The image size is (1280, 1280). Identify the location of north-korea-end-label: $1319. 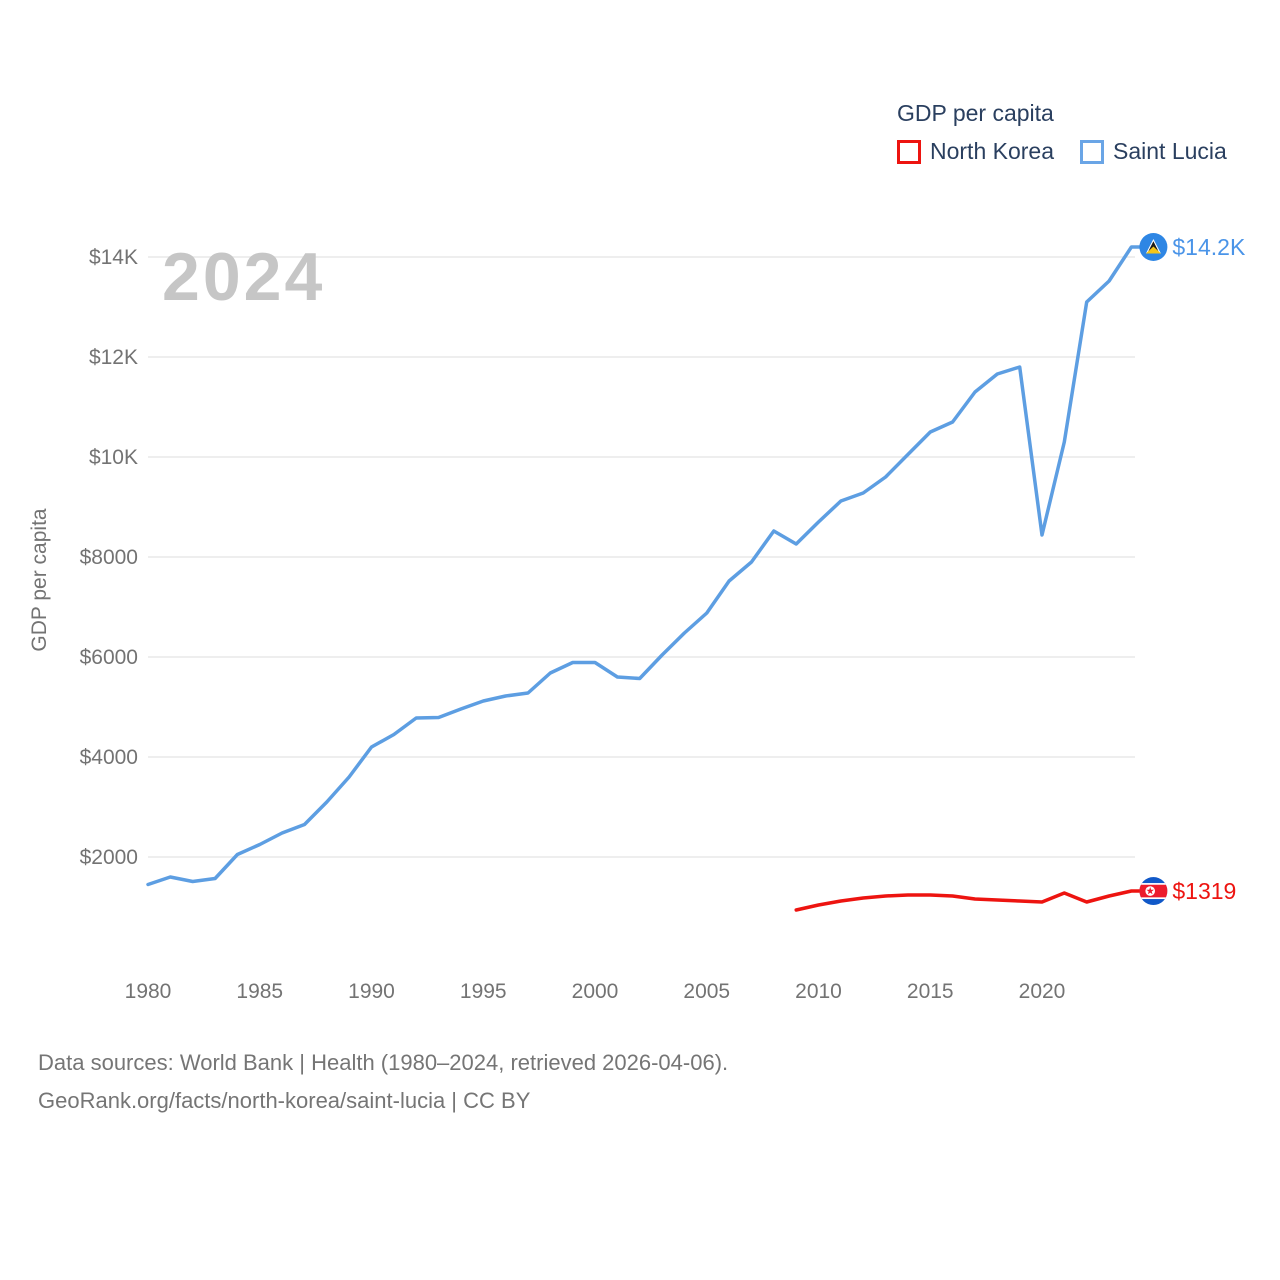
(1204, 891).